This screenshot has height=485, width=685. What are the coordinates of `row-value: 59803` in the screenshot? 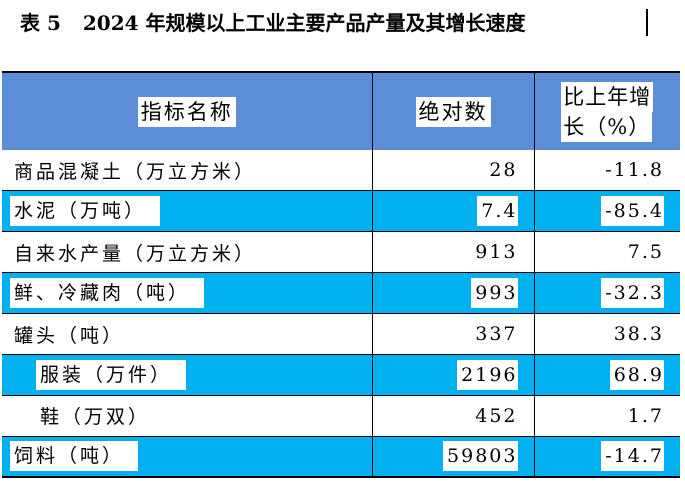 It's located at (480, 456).